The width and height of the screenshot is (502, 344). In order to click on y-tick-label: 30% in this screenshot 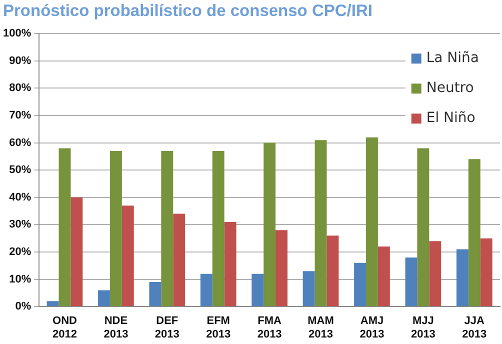, I will do `click(20, 224)`.